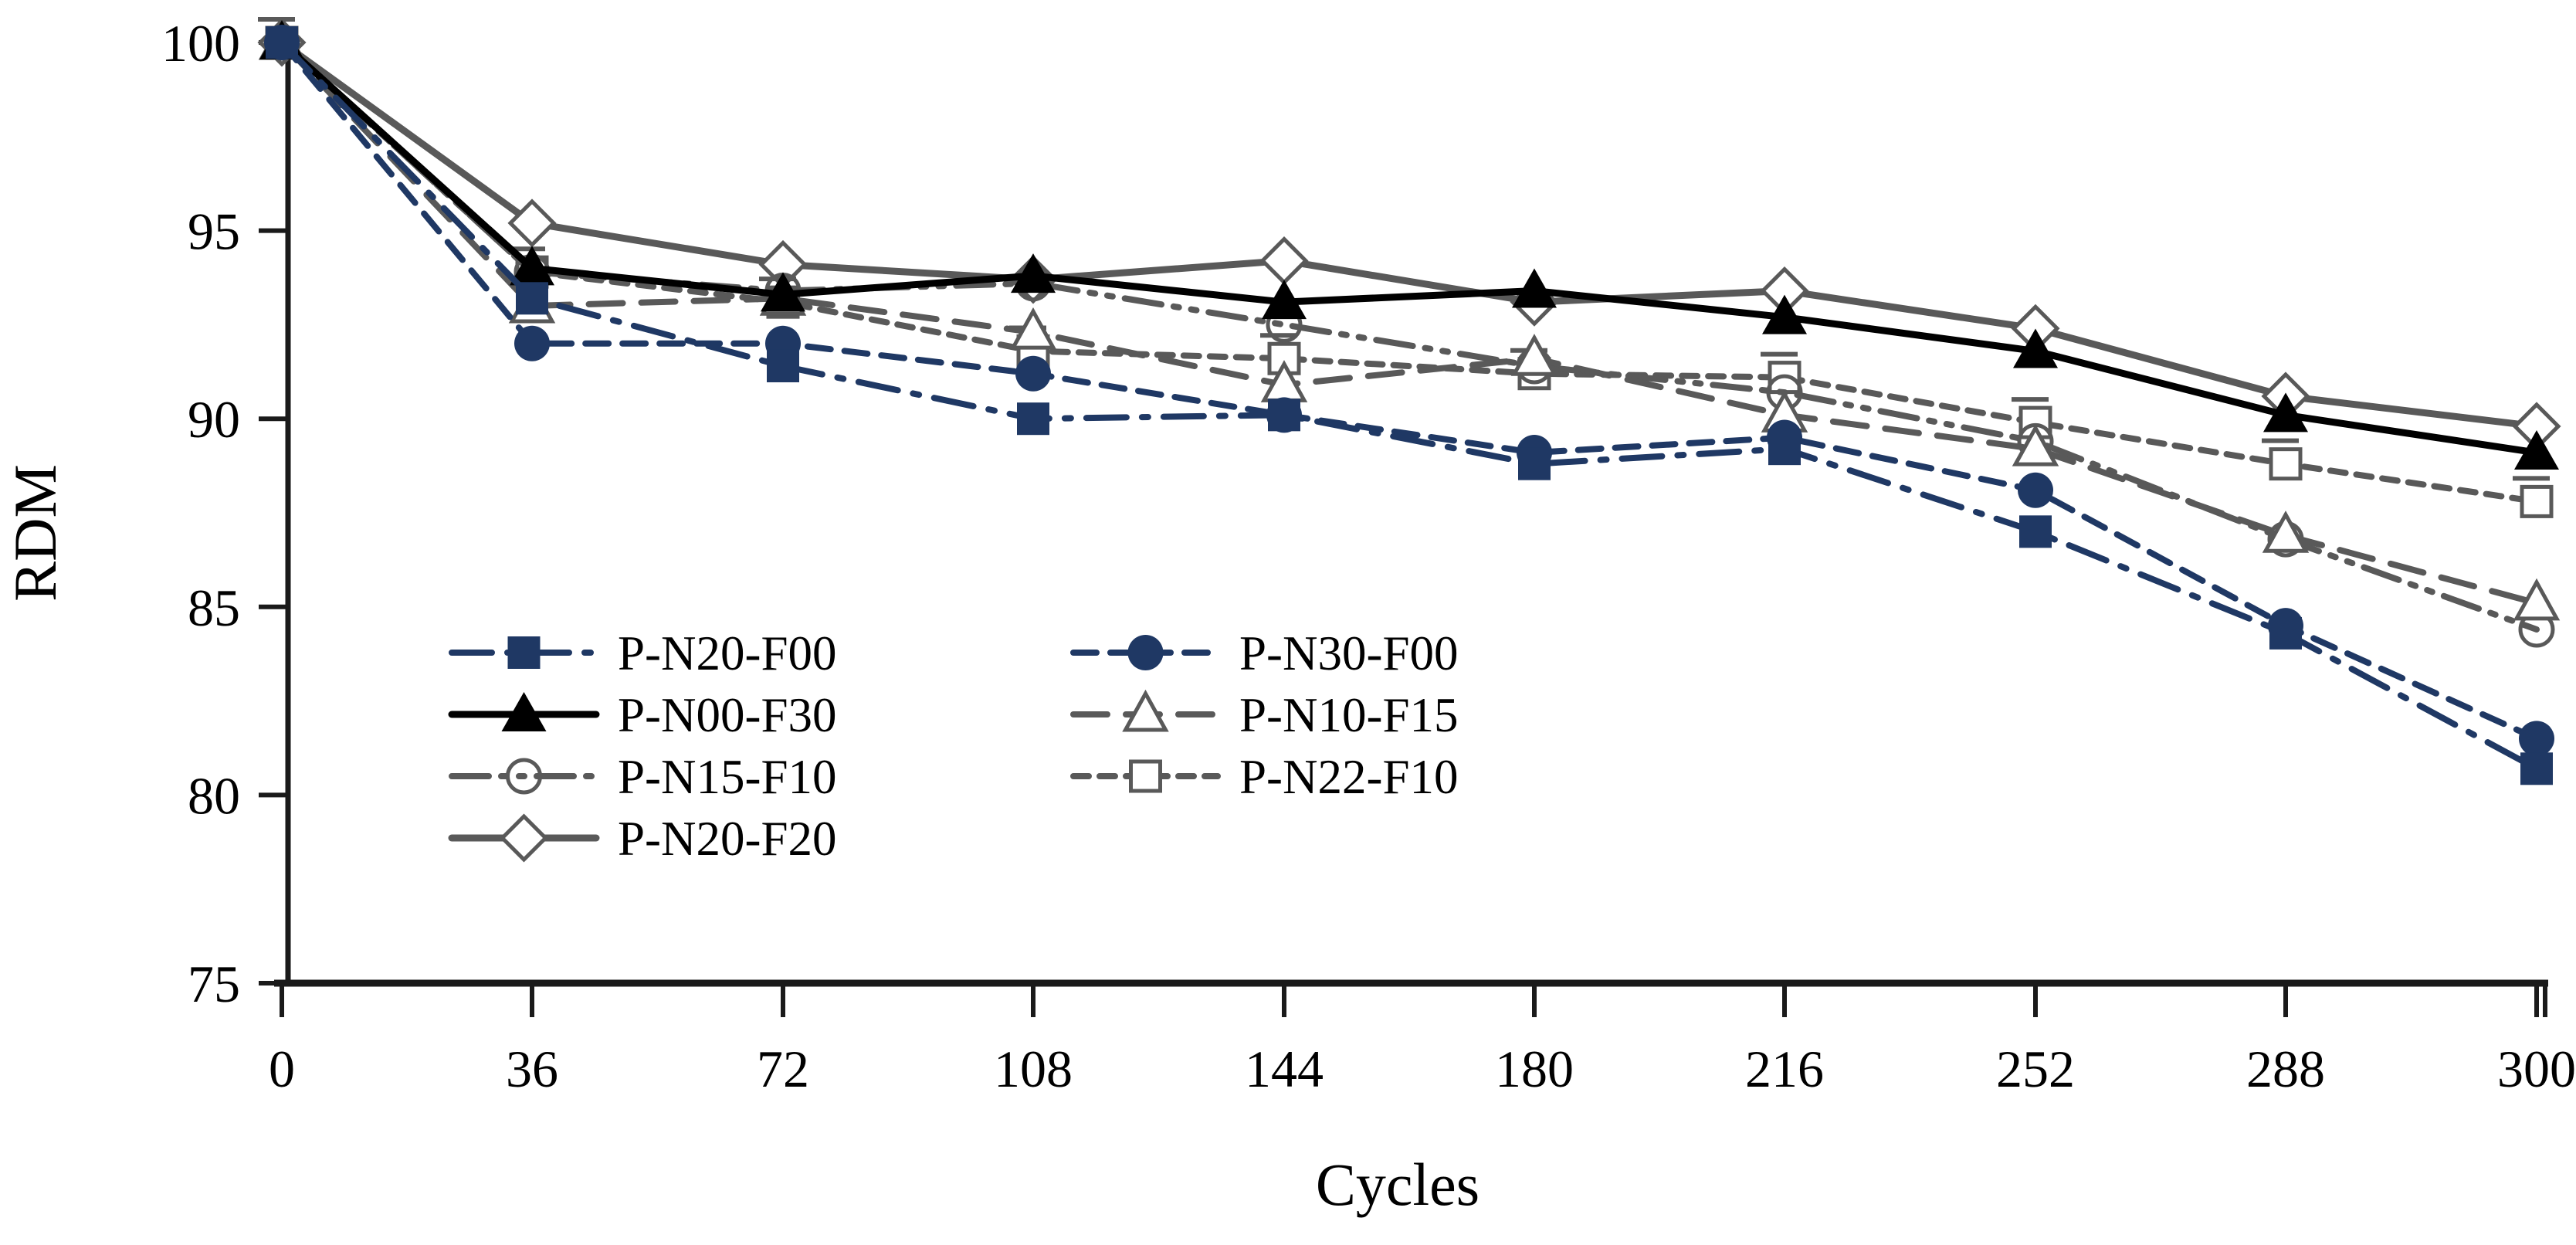  What do you see at coordinates (1349, 777) in the screenshot?
I see `legend-label: P-N22-F10` at bounding box center [1349, 777].